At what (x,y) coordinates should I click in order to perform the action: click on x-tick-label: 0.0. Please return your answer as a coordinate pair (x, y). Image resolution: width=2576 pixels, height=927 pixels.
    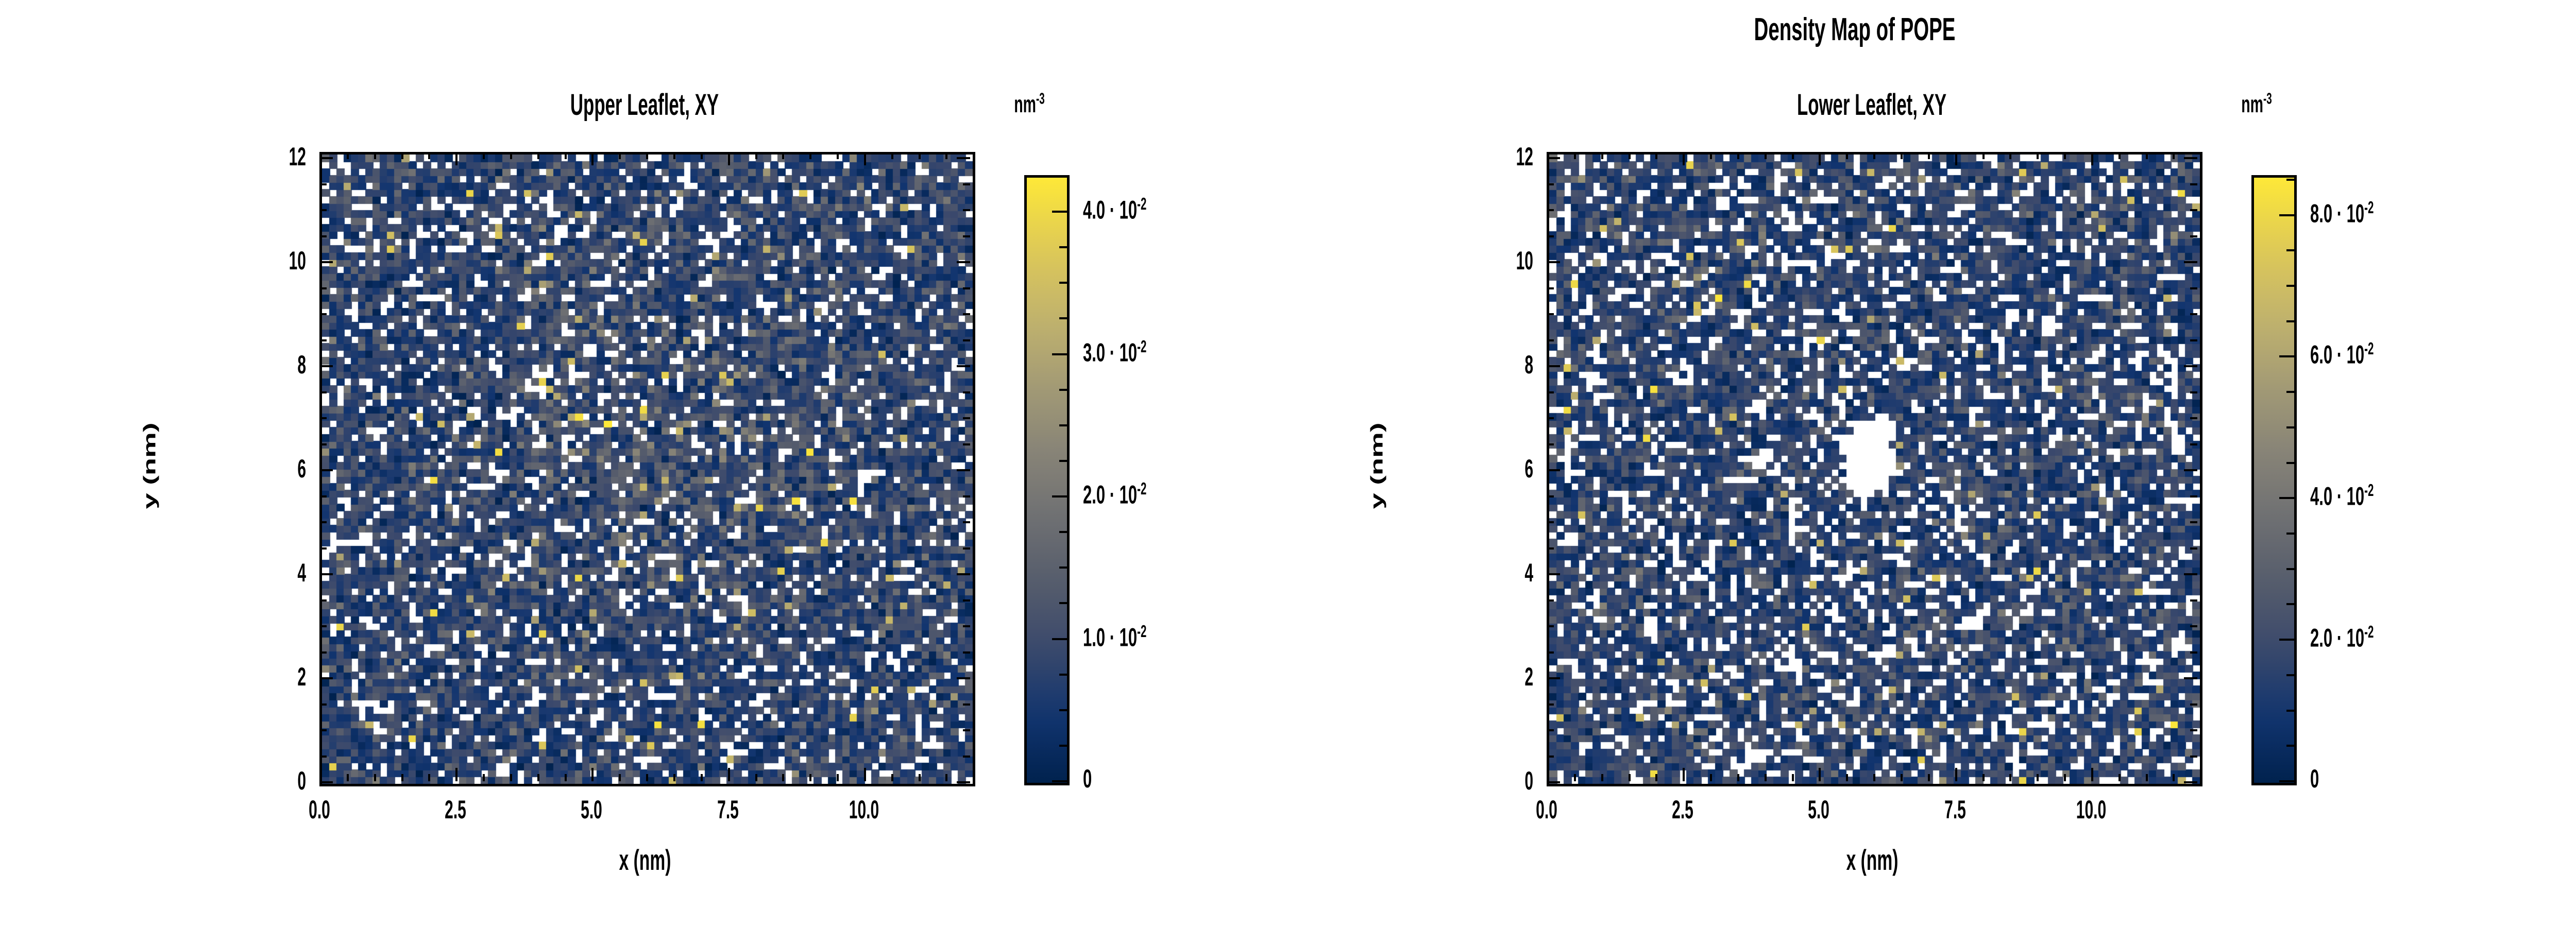
    Looking at the image, I should click on (319, 809).